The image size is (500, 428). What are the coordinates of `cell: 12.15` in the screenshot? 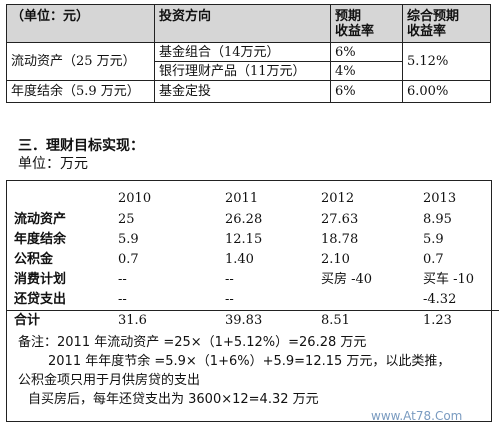 It's located at (244, 239).